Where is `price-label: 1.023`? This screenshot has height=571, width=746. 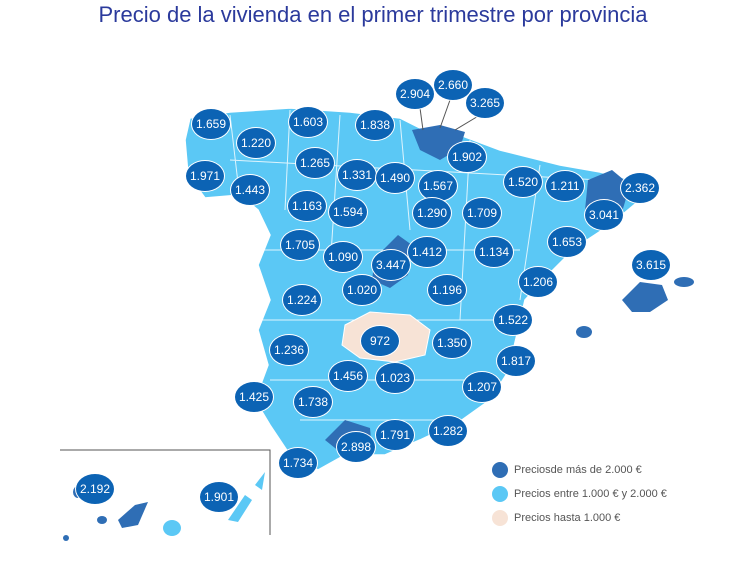 price-label: 1.023 is located at coordinates (395, 378).